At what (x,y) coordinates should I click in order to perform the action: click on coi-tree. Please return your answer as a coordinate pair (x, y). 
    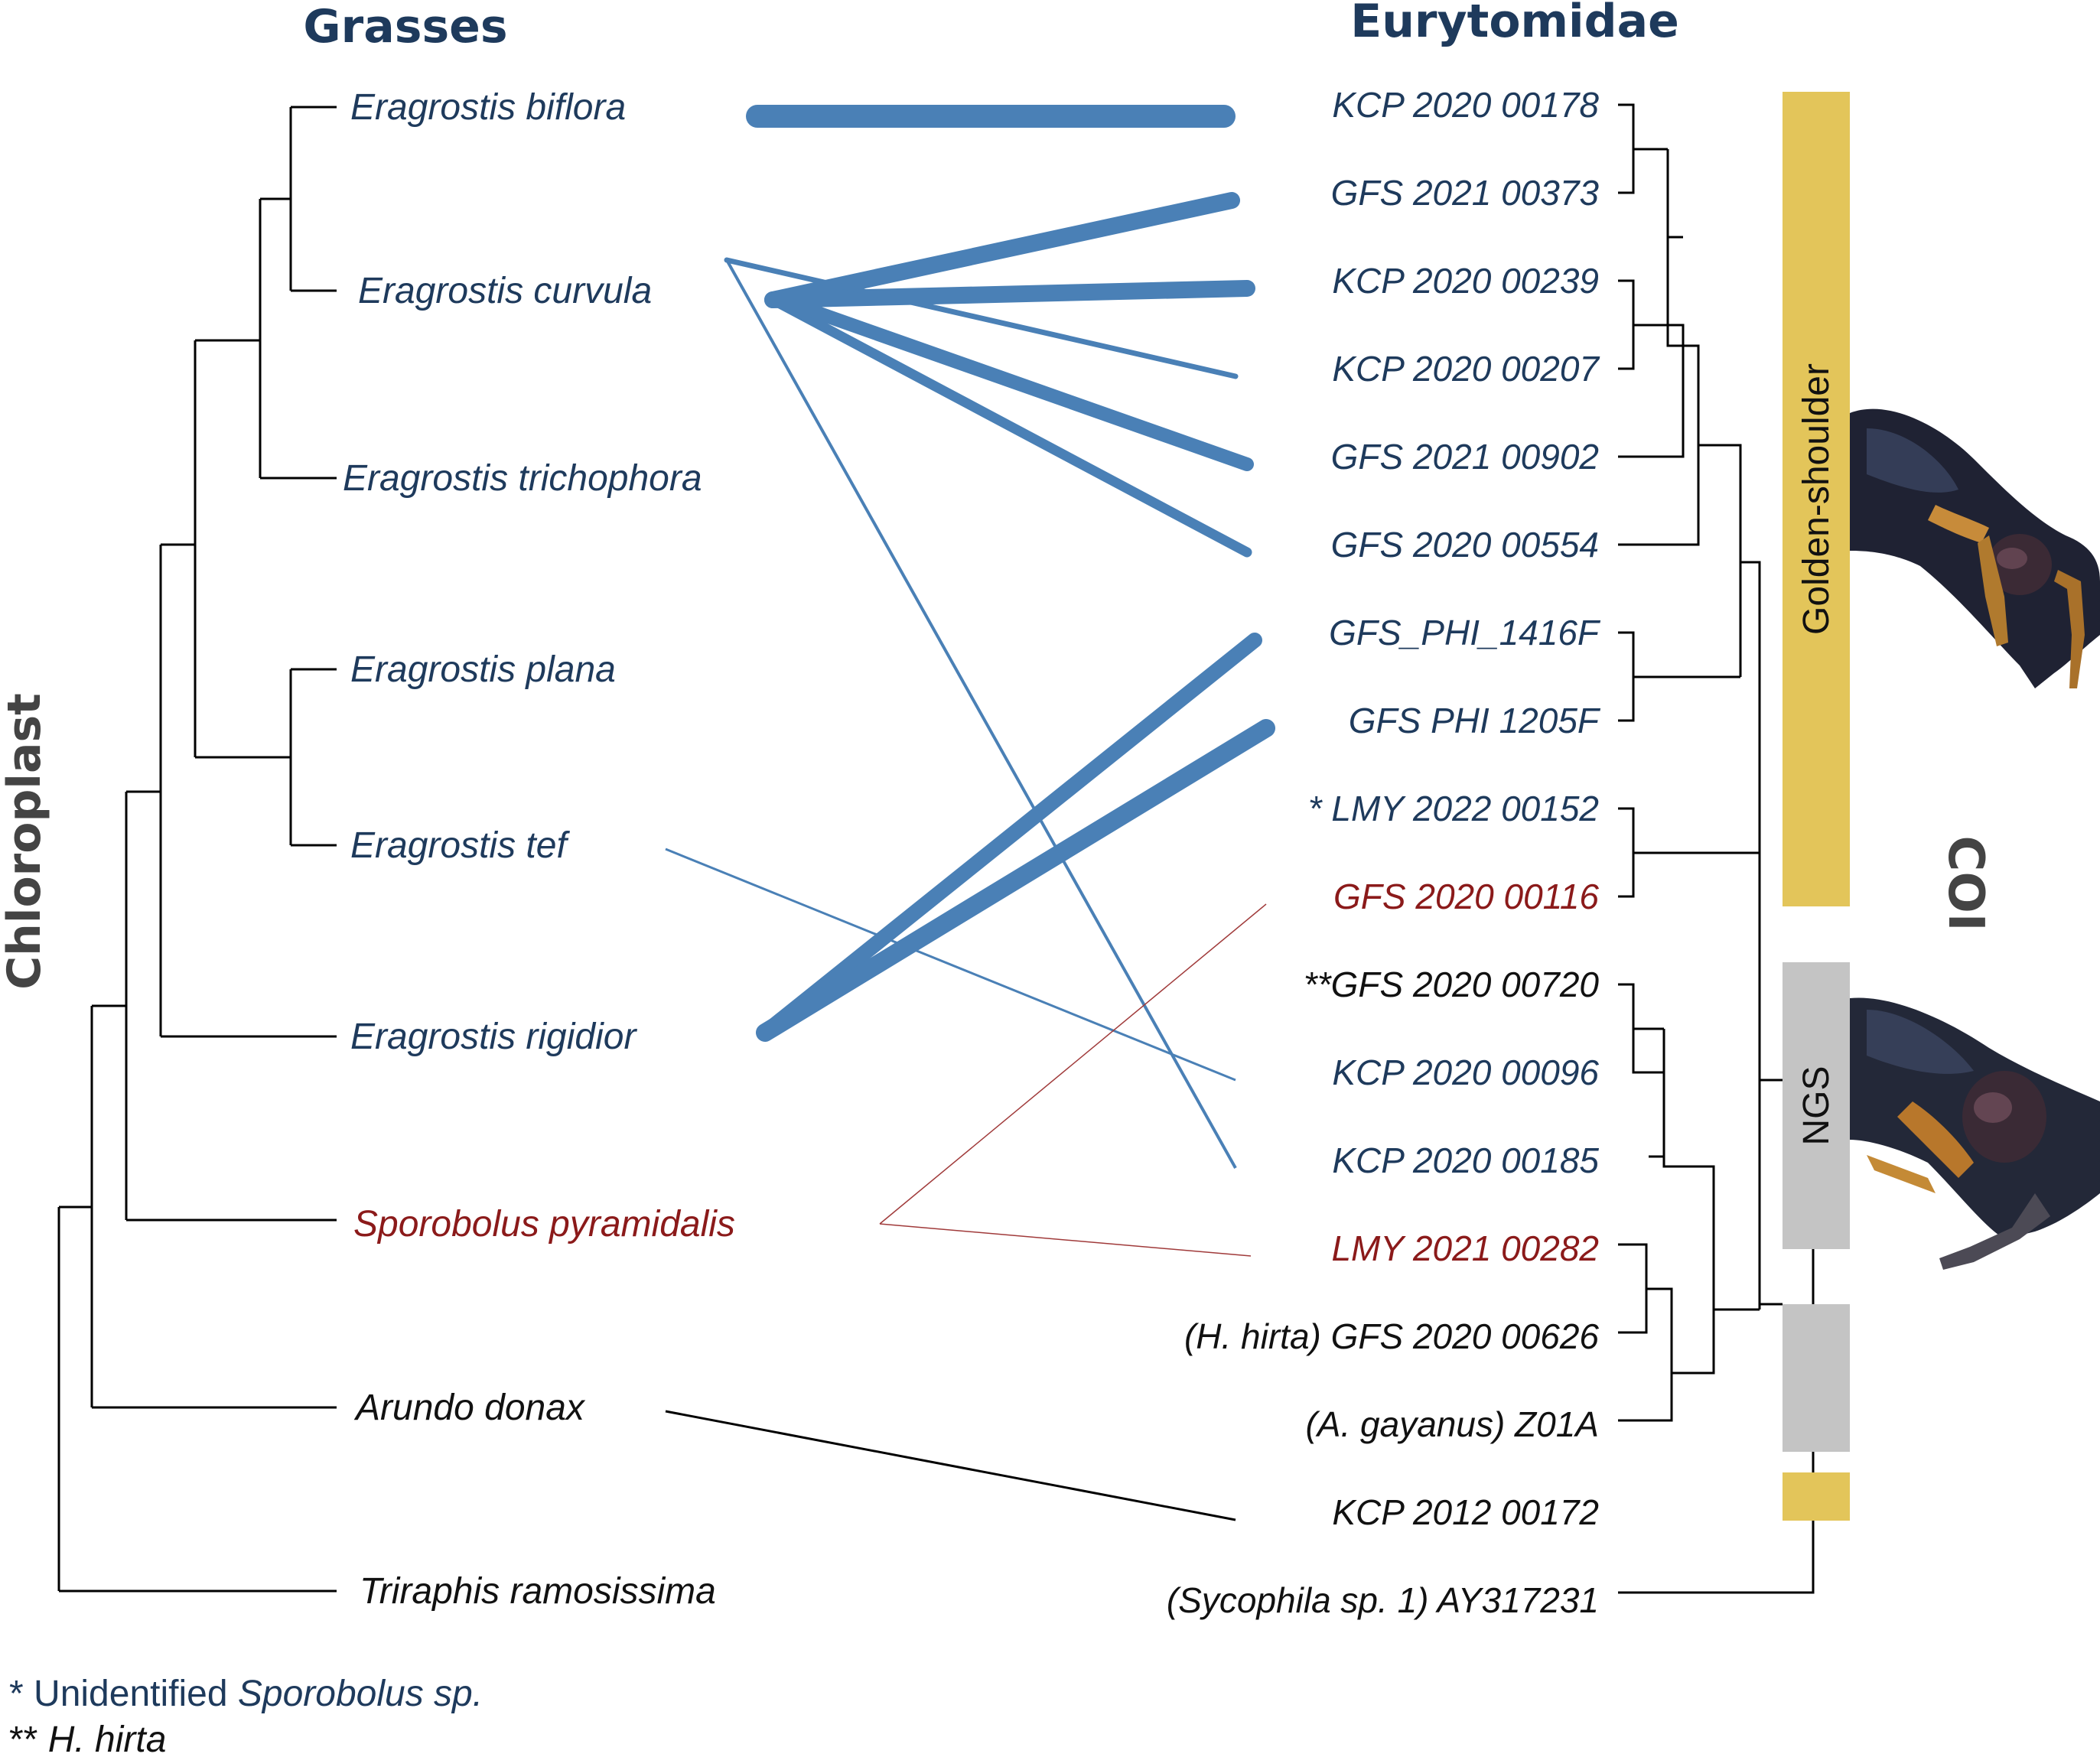
    Looking at the image, I should click on (1716, 849).